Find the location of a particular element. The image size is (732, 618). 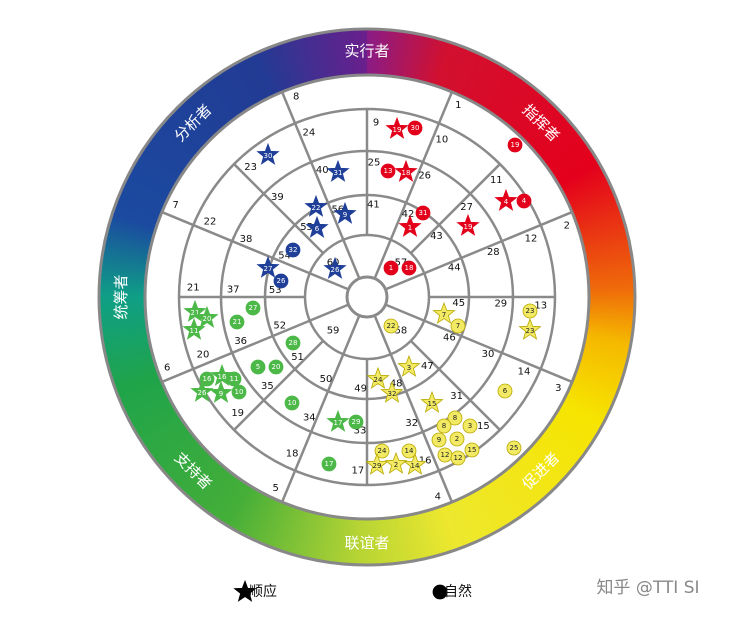

marker-label: 23 is located at coordinates (530, 331).